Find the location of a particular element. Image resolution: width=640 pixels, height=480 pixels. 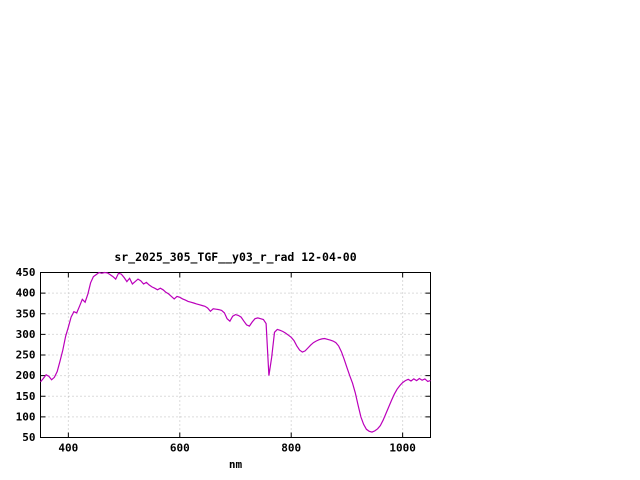

x-axis-label: nm is located at coordinates (235, 464).